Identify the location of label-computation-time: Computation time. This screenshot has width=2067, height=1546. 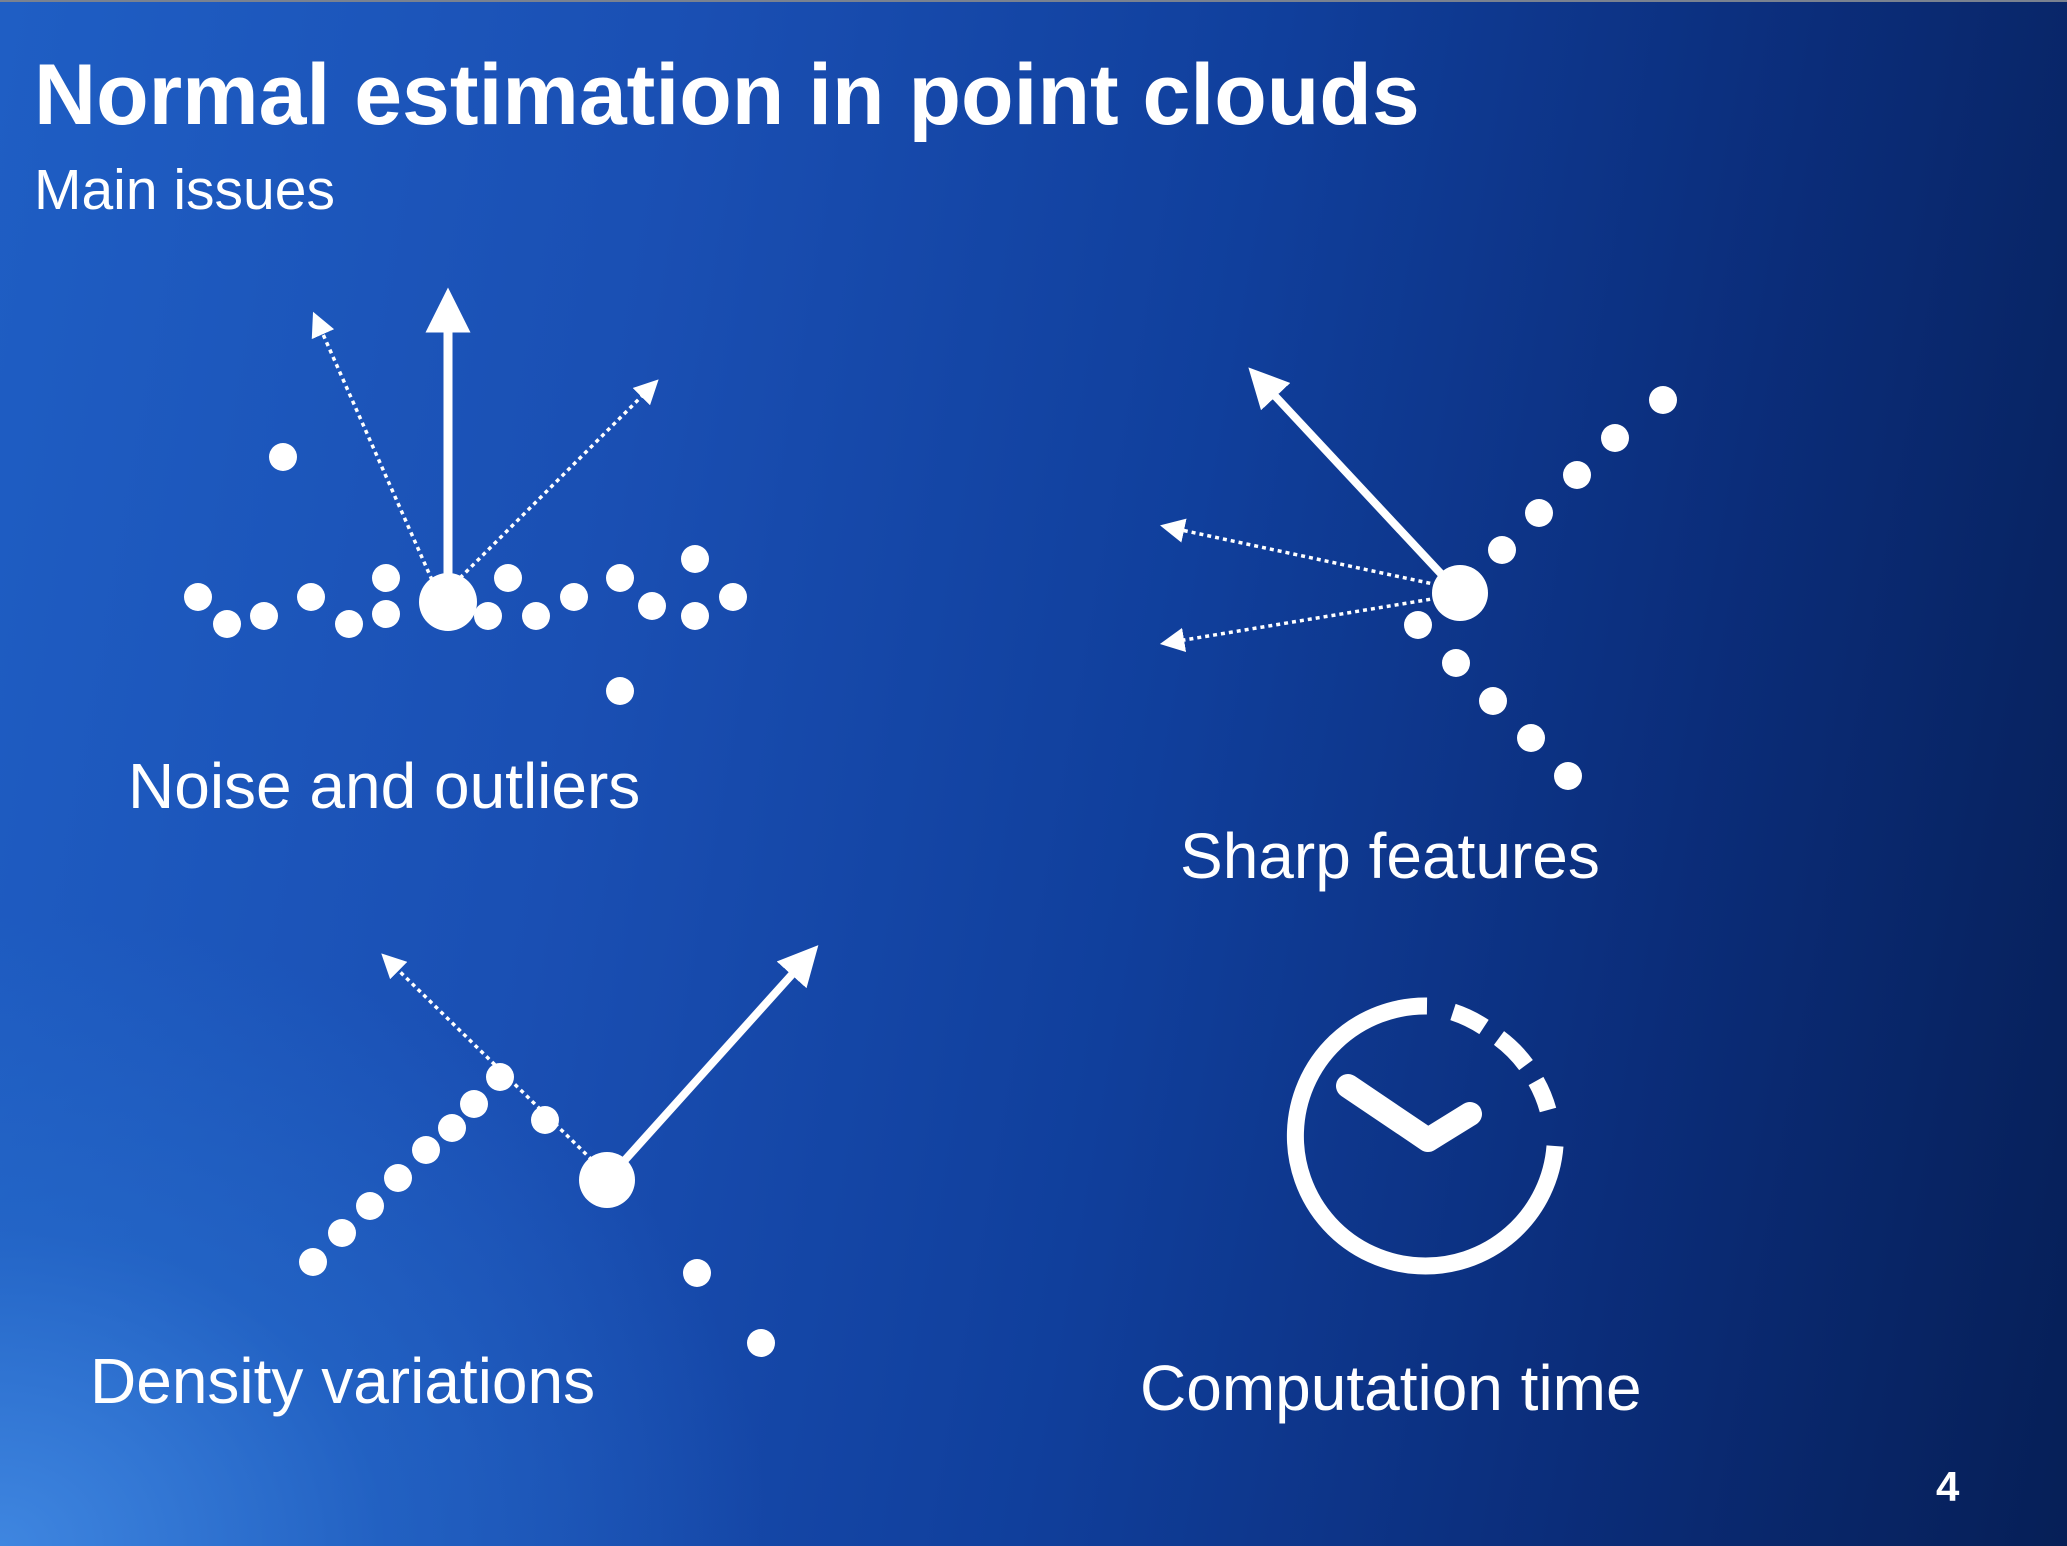
(1391, 1388).